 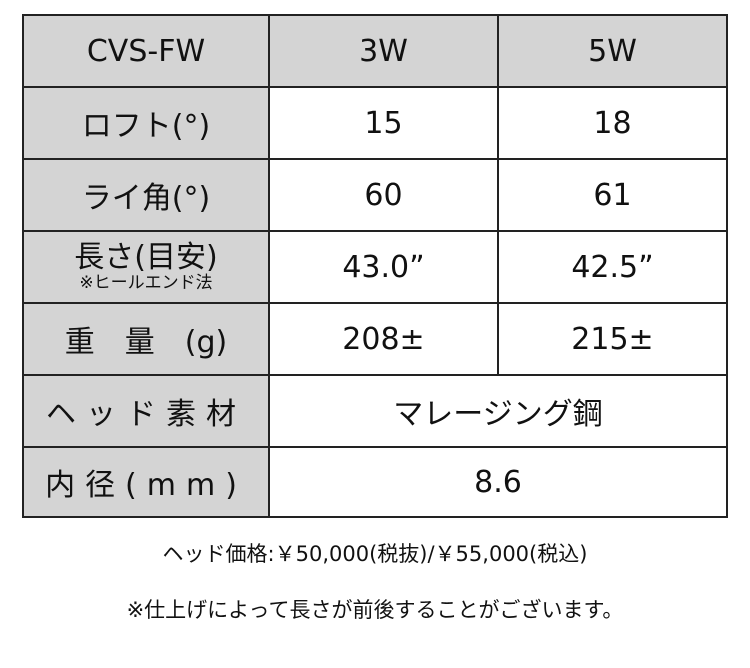 What do you see at coordinates (146, 482) in the screenshot?
I see `row-label: 内径(mm)` at bounding box center [146, 482].